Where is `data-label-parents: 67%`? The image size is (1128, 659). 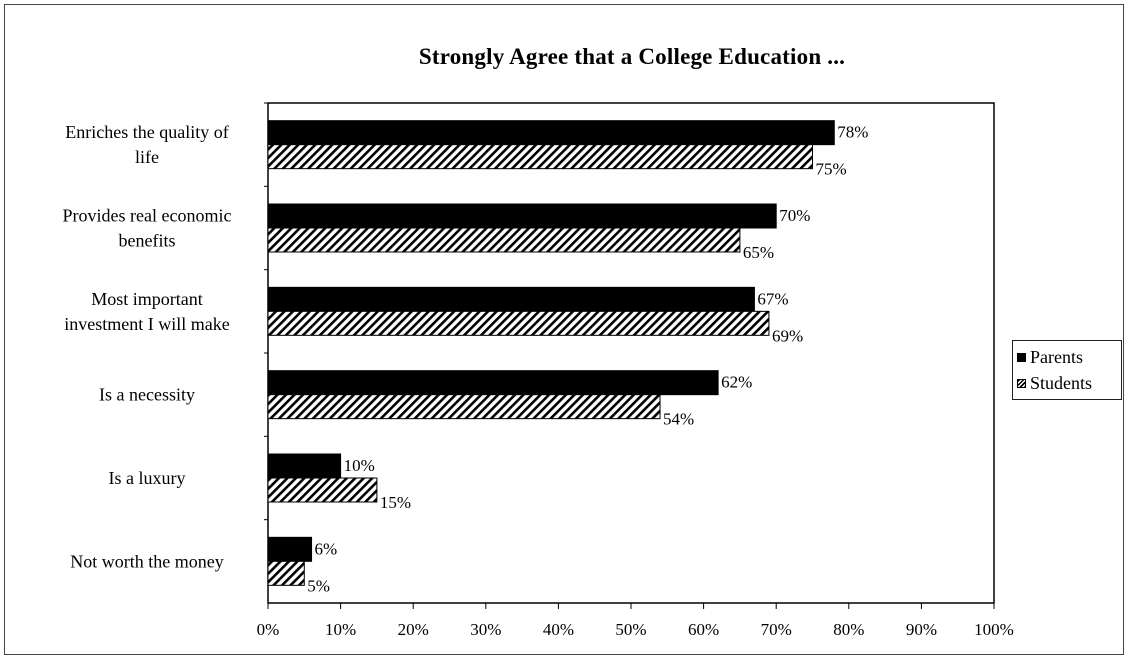 data-label-parents: 67% is located at coordinates (772, 298).